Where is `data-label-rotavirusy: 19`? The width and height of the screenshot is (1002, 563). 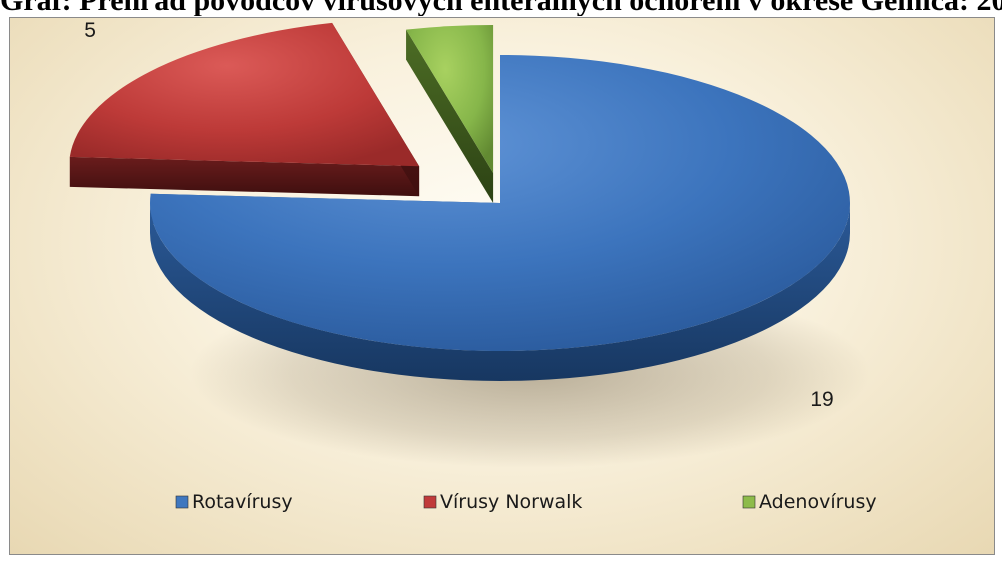 data-label-rotavirusy: 19 is located at coordinates (821, 399).